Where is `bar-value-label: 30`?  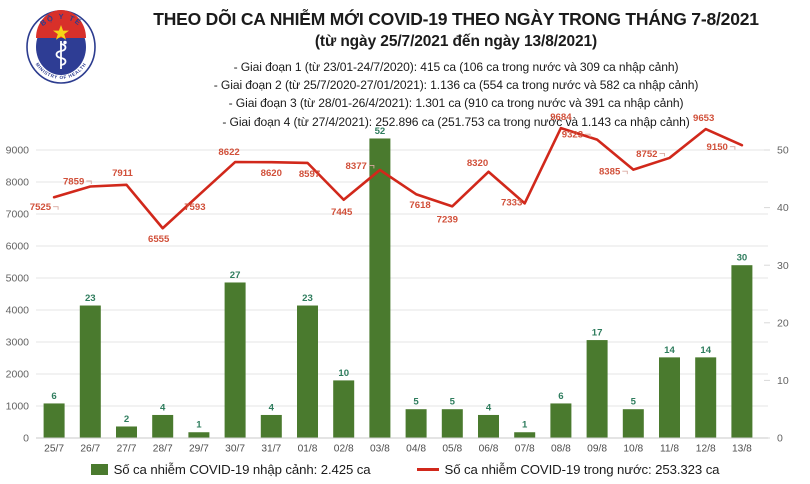
bar-value-label: 30 is located at coordinates (742, 258).